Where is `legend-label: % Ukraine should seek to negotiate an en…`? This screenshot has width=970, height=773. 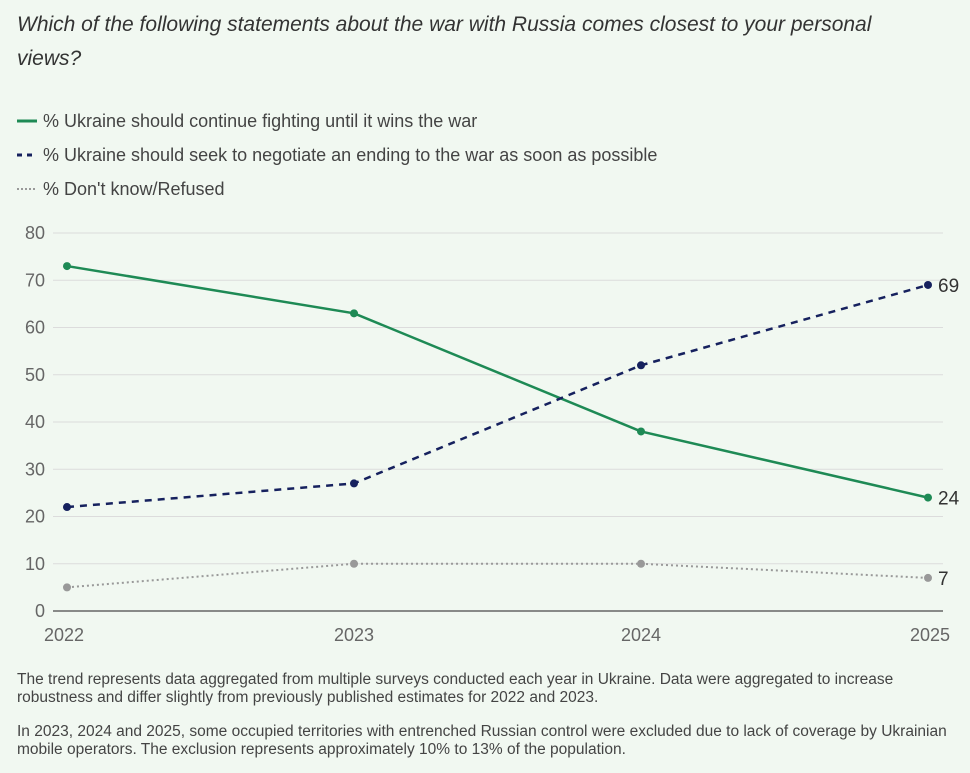 legend-label: % Ukraine should seek to negotiate an en… is located at coordinates (350, 154).